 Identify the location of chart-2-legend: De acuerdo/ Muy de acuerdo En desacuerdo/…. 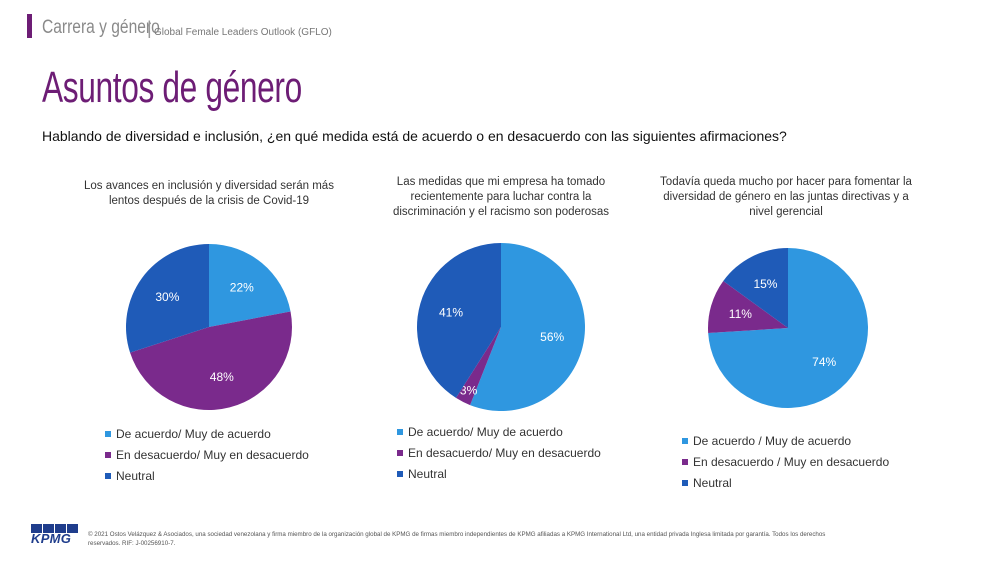
(499, 452).